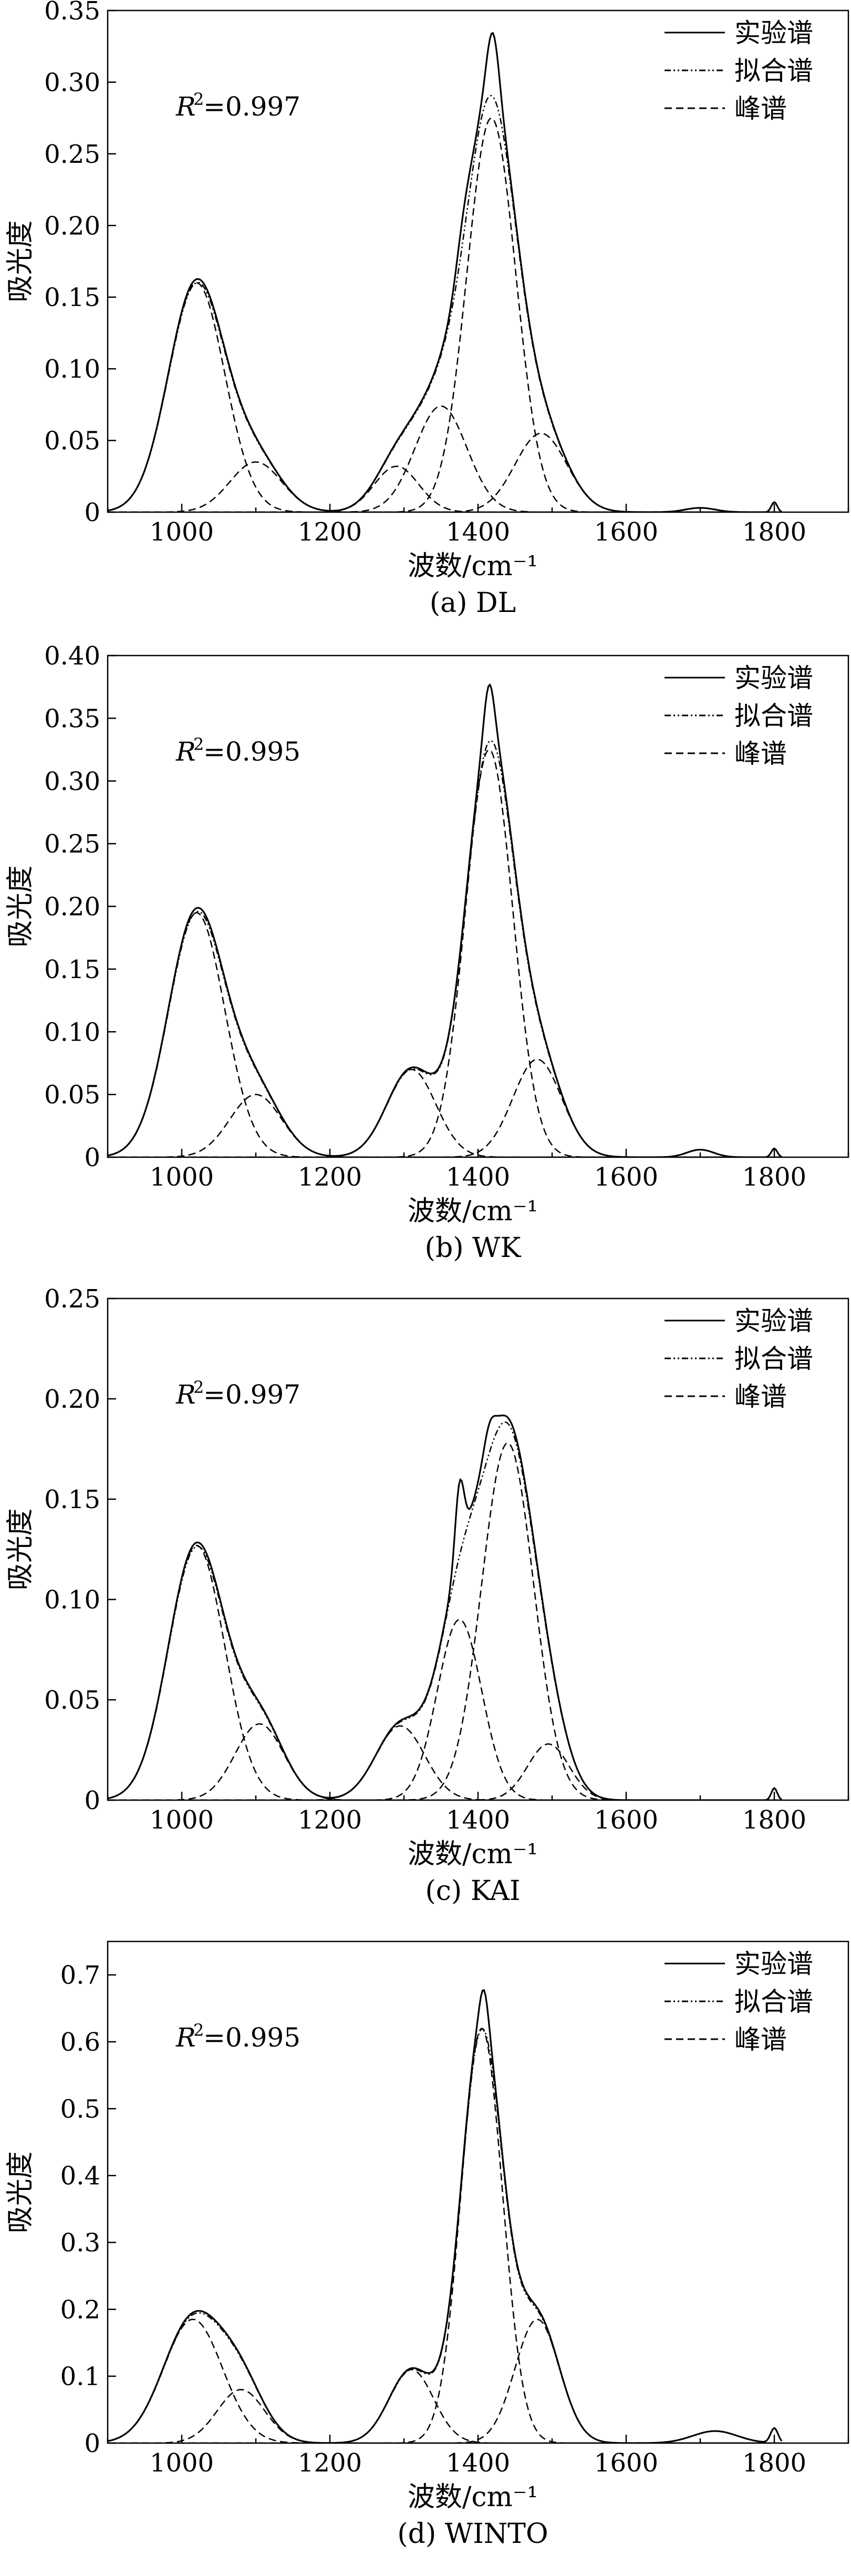 The image size is (851, 2576). I want to click on y-tick-label: 0.3, so click(80, 2243).